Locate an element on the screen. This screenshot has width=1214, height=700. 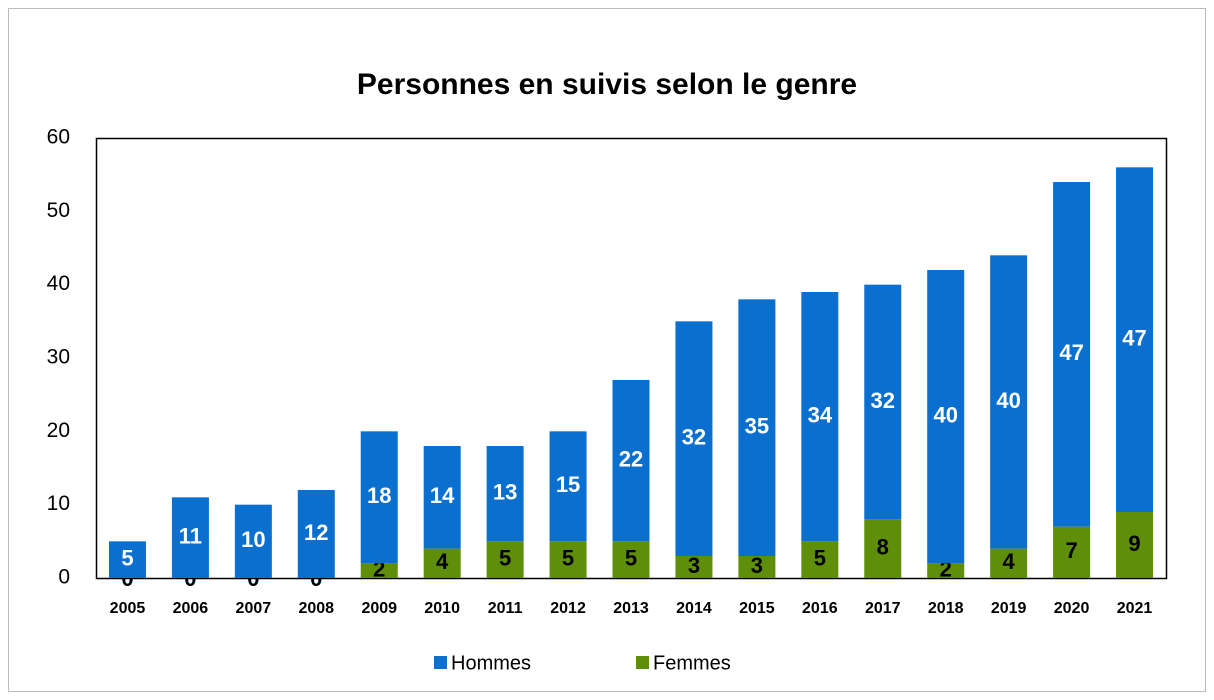
x-tick-label: 2015 is located at coordinates (757, 608).